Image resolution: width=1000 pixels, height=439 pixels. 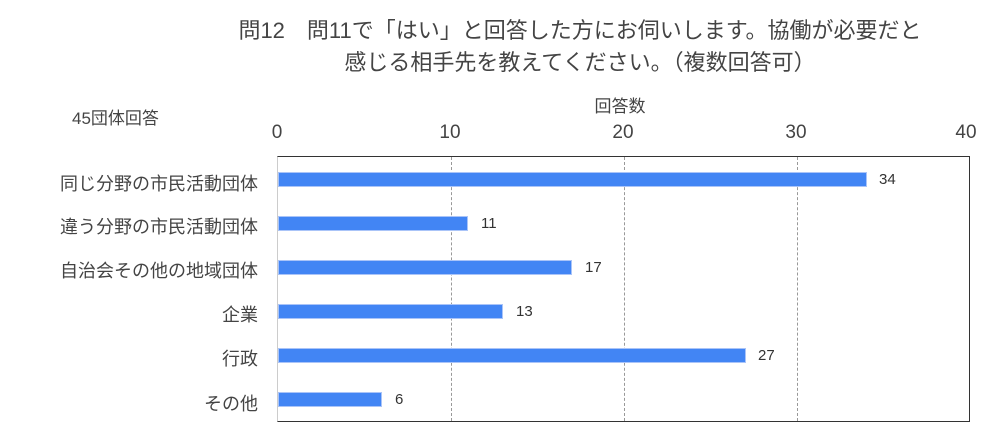 What do you see at coordinates (450, 132) in the screenshot?
I see `x-tick-10: 10` at bounding box center [450, 132].